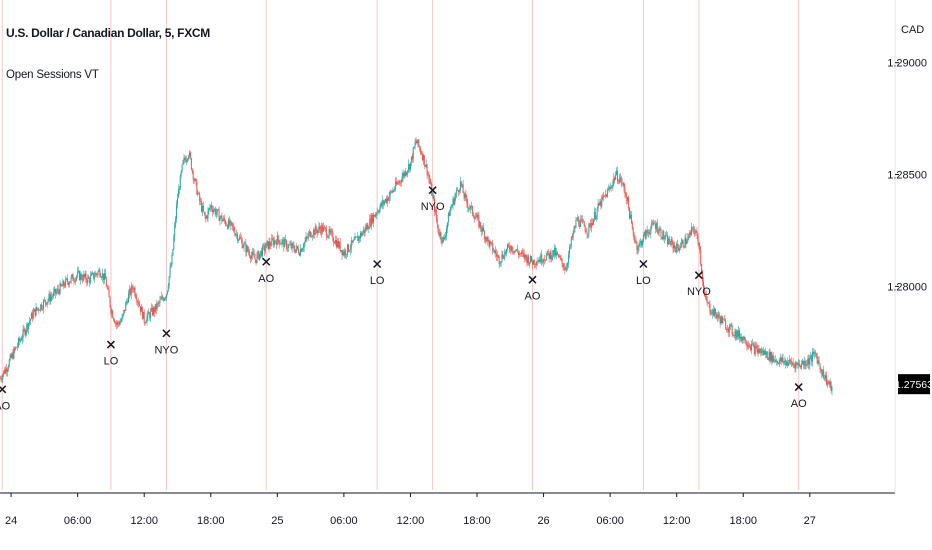 The width and height of the screenshot is (932, 550). Describe the element at coordinates (266, 279) in the screenshot. I see `session-label: AO` at that location.